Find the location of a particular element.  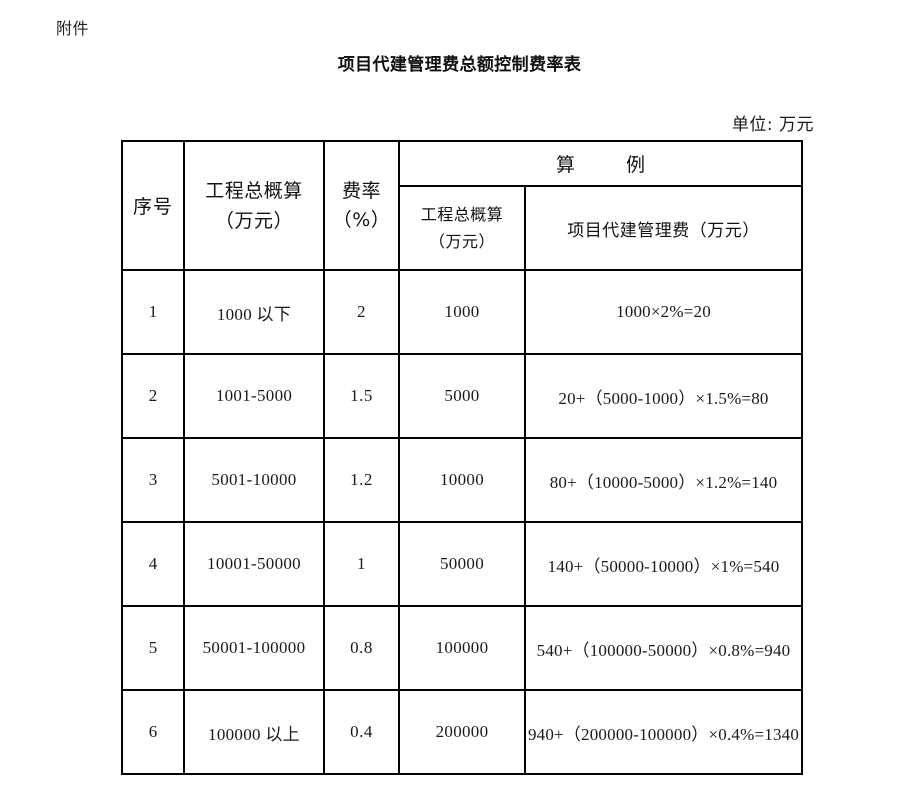

cell-example-budget: 5000 is located at coordinates (462, 396).